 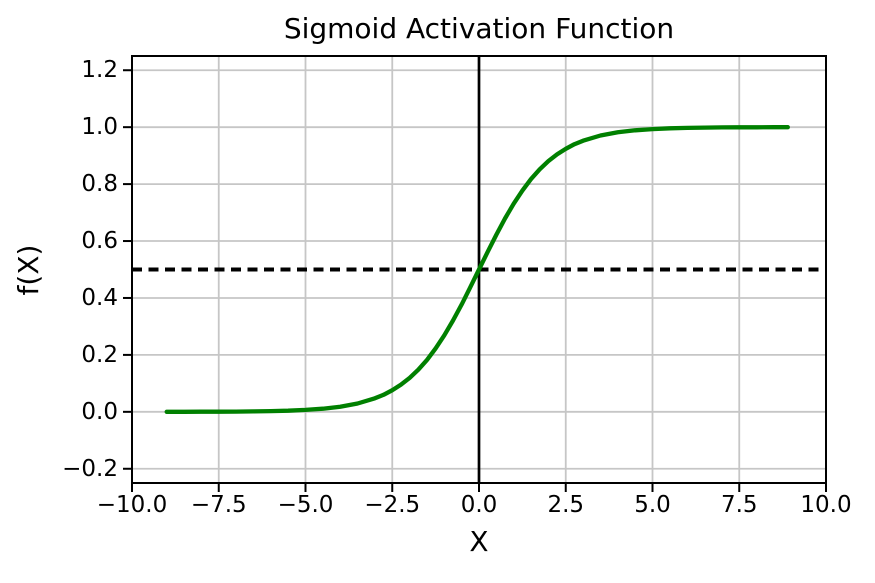 I want to click on x-tick-label: −10.0, so click(x=132, y=505).